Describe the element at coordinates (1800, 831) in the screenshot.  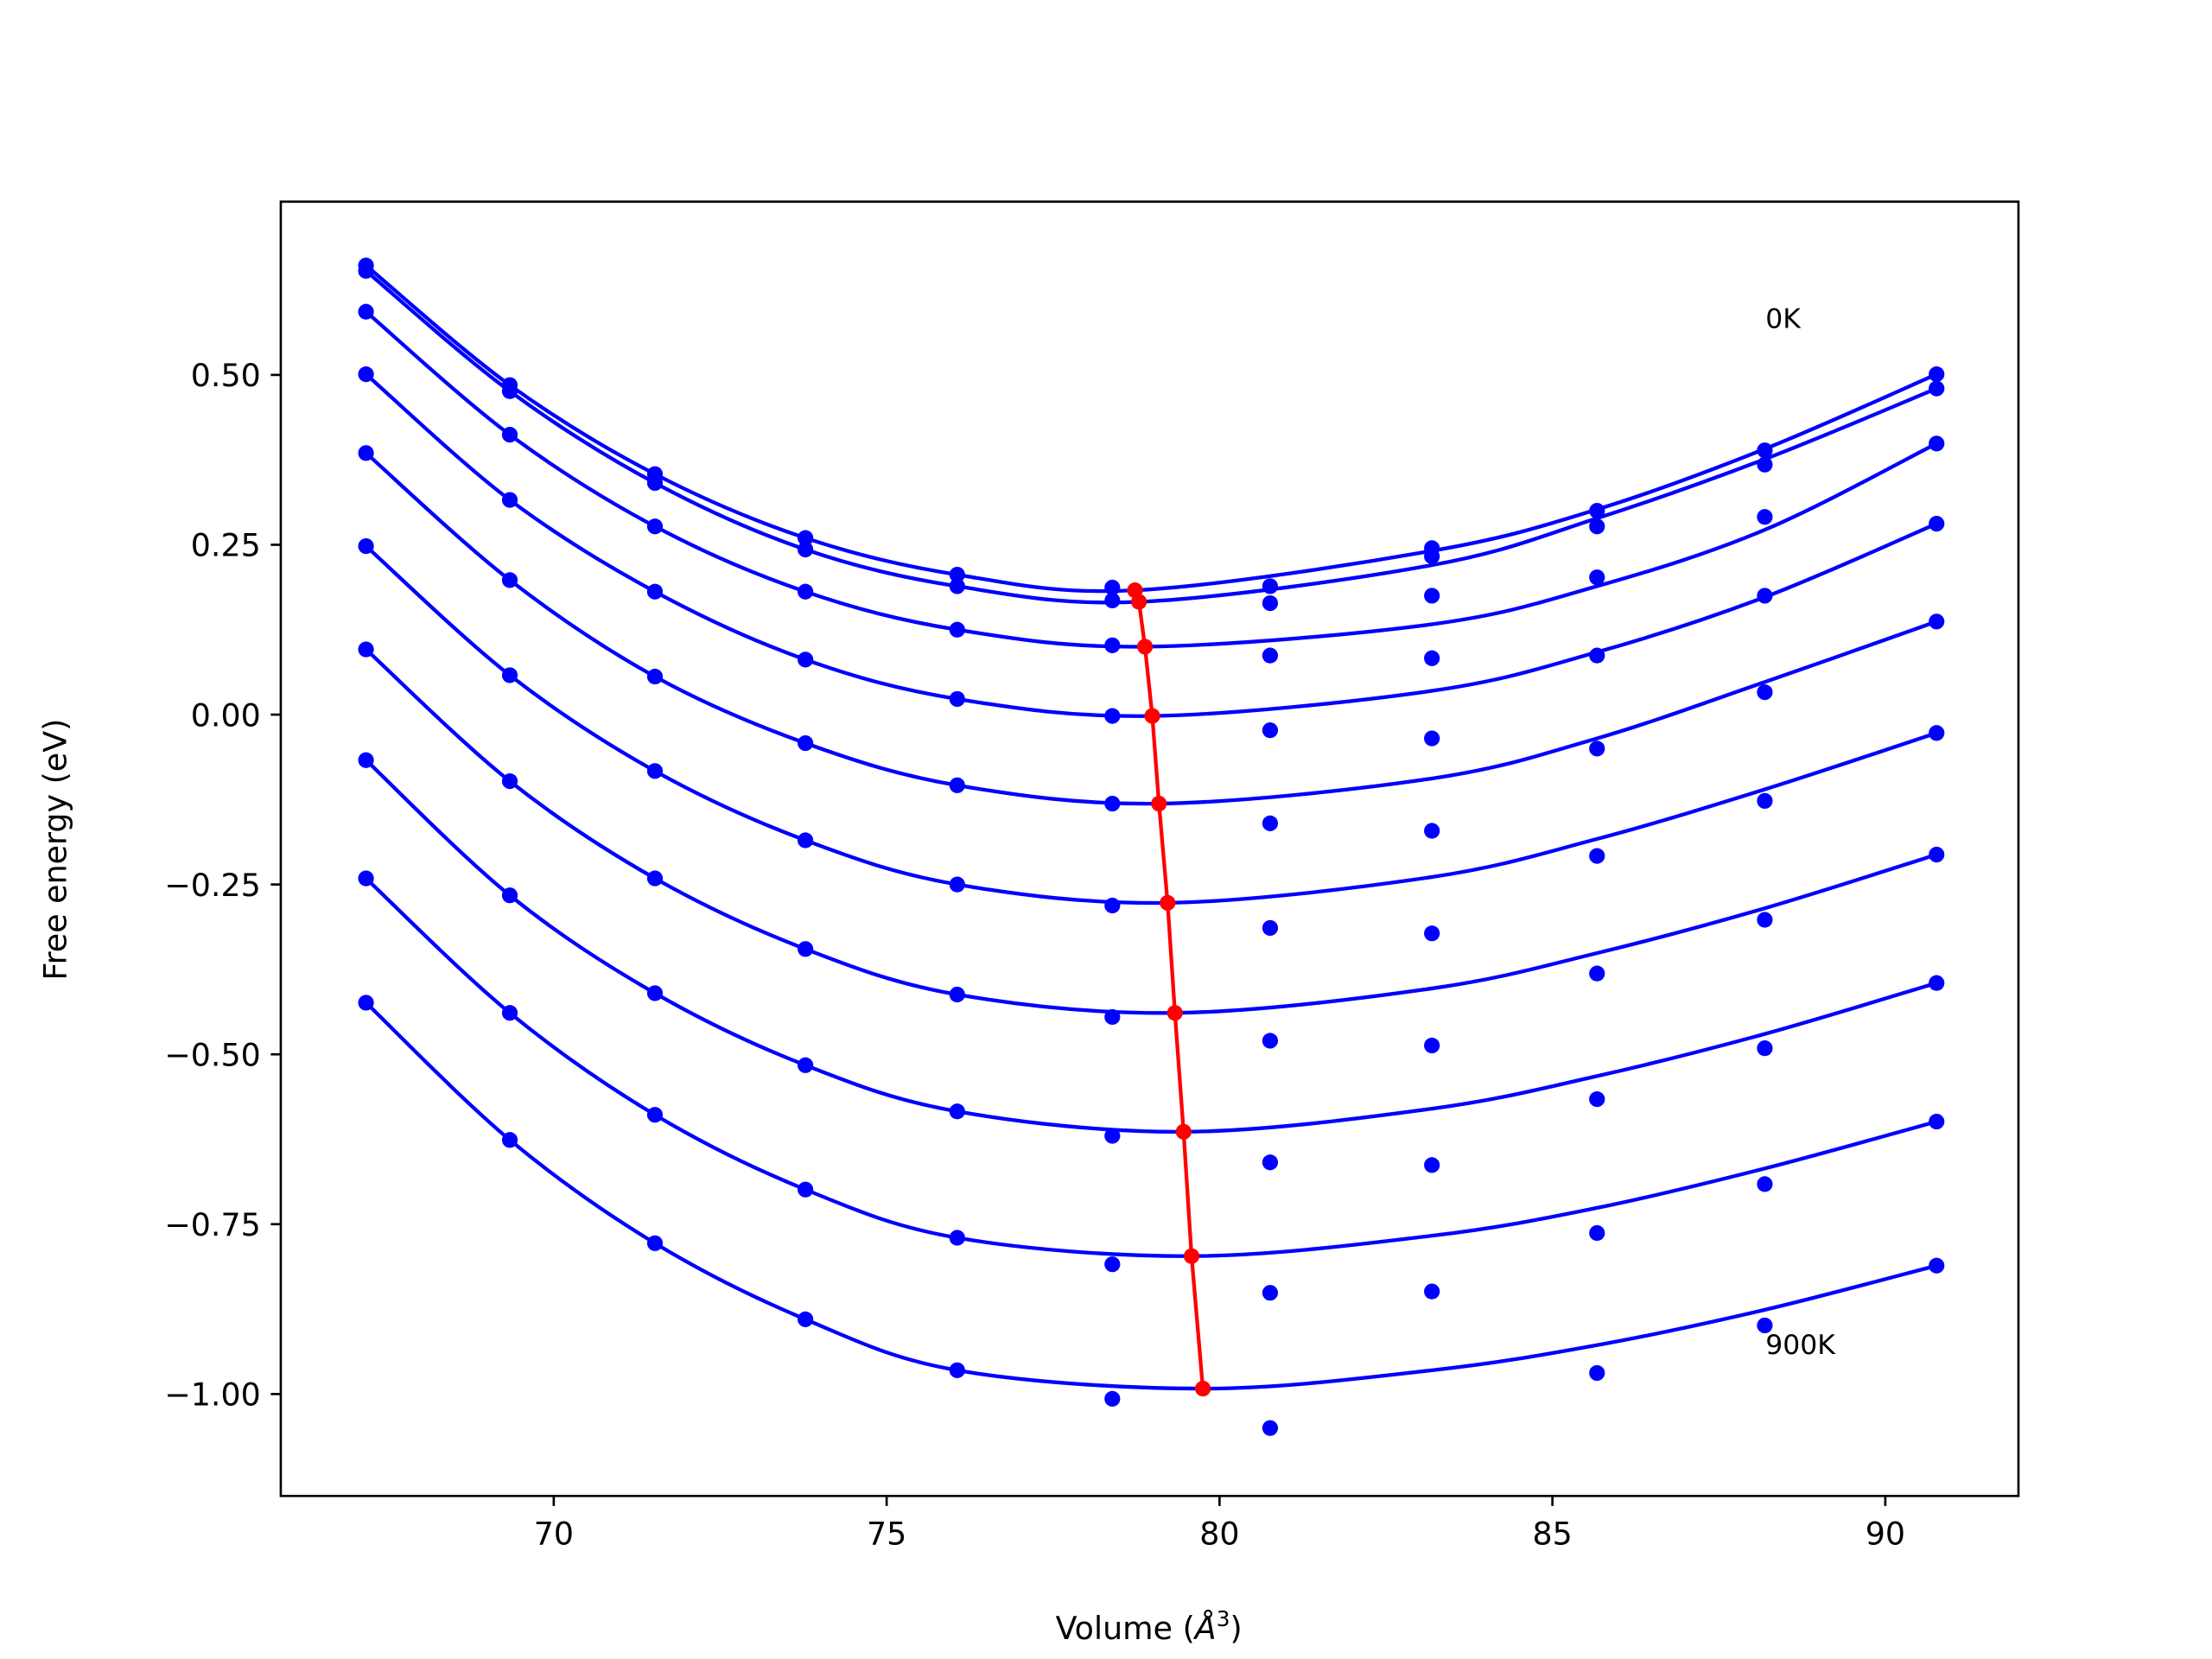
I see `annotations: 0K 900K` at that location.